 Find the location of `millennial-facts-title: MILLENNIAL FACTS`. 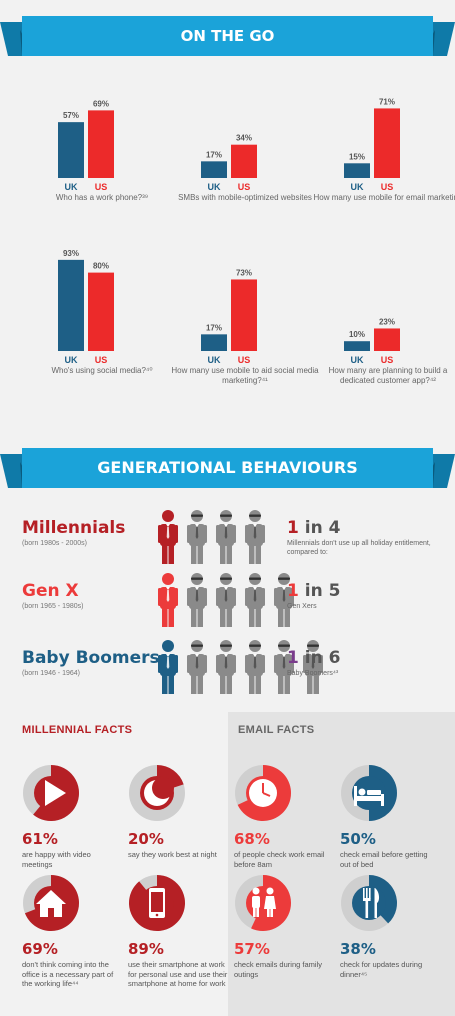

millennial-facts-title: MILLENNIAL FACTS is located at coordinates (77, 730).